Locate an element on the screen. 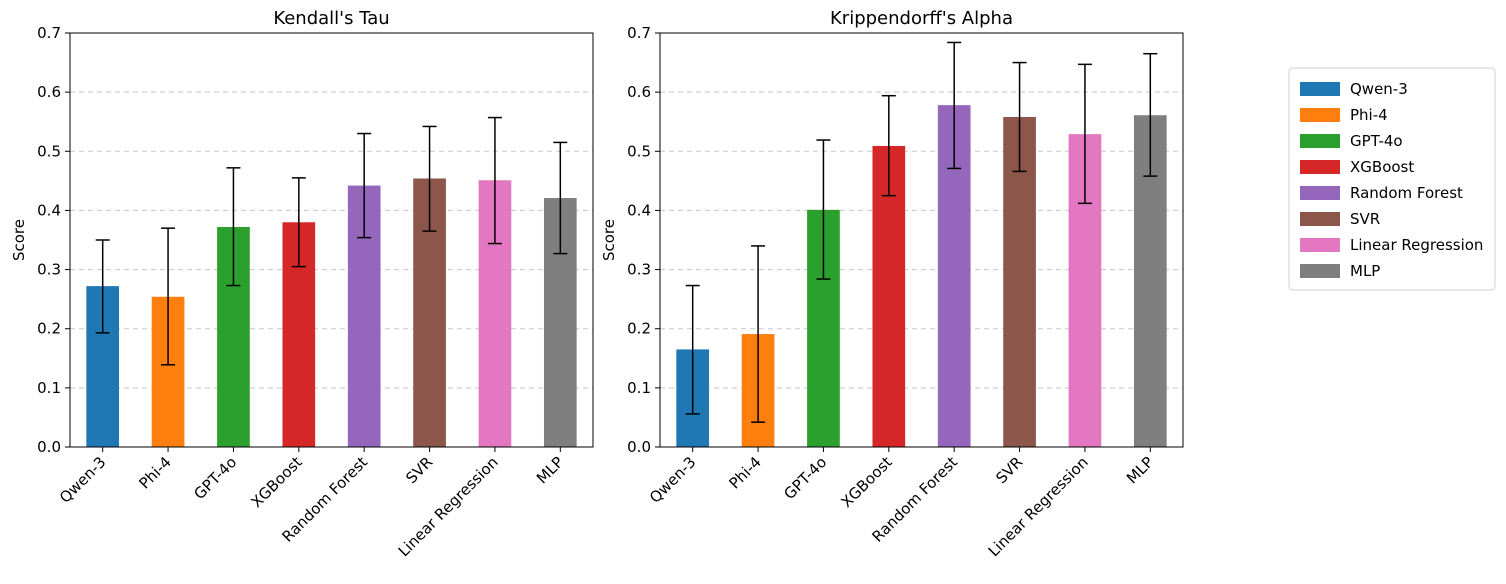  legend-swatch-svr is located at coordinates (1320, 219).